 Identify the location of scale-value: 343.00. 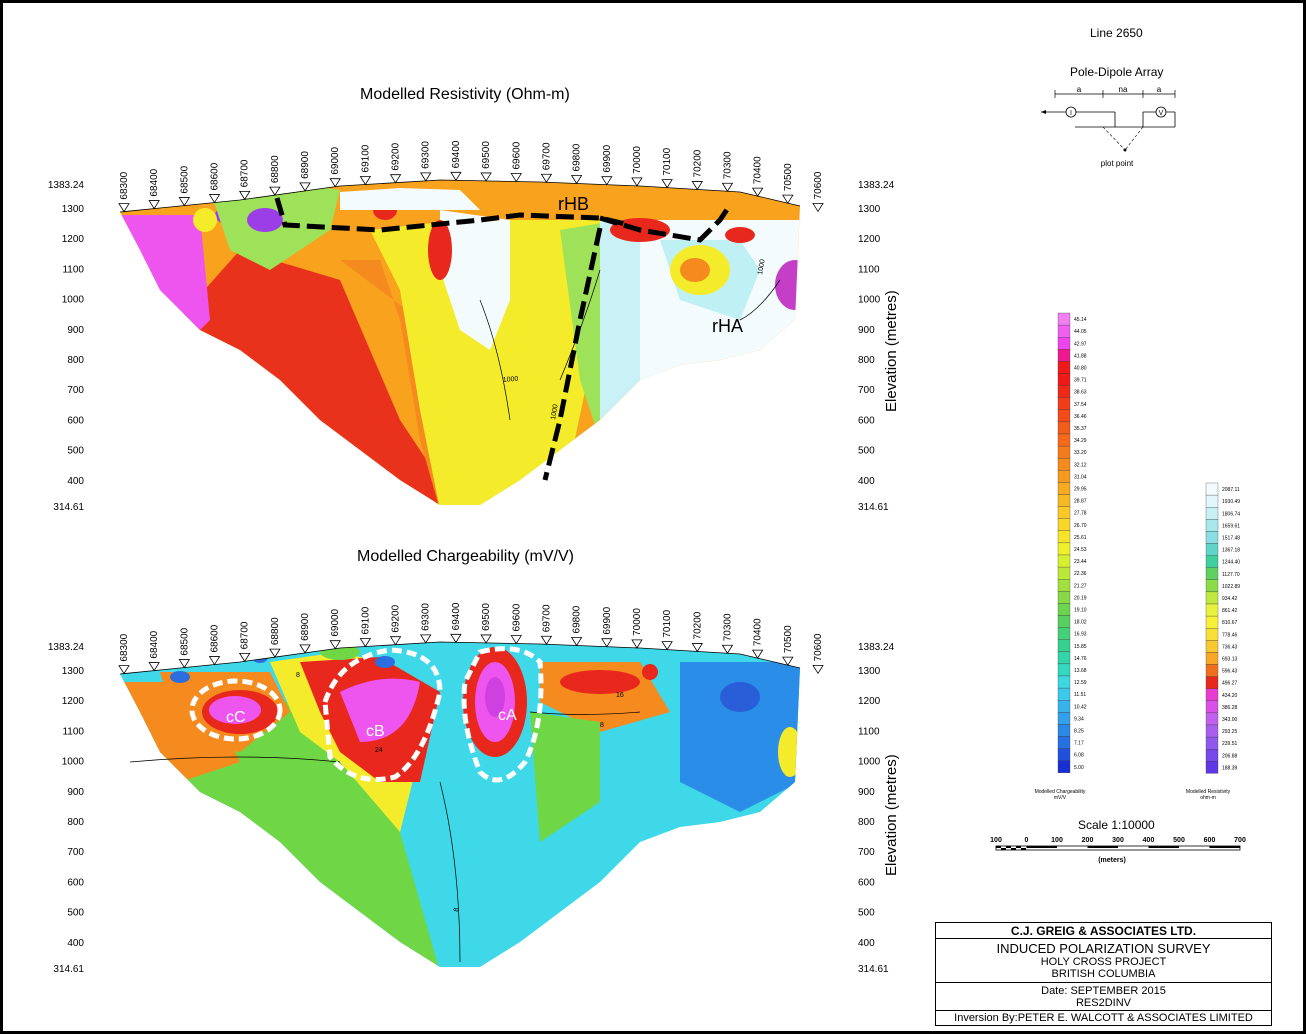
(1230, 720).